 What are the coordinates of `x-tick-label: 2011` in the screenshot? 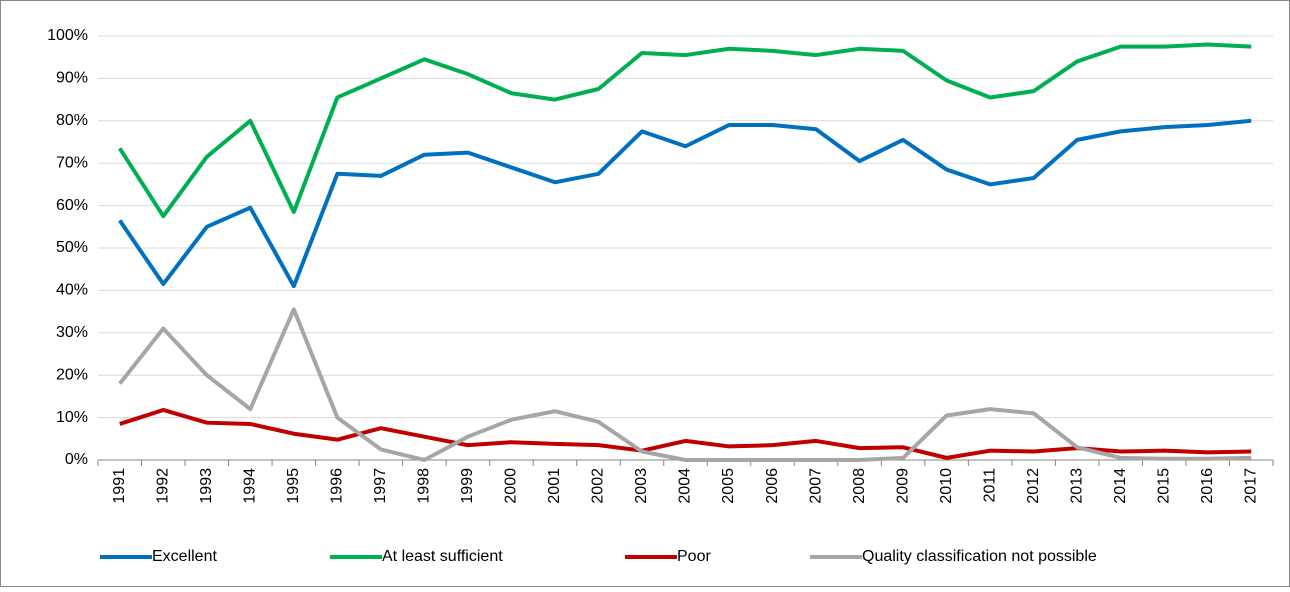 It's located at (989, 485).